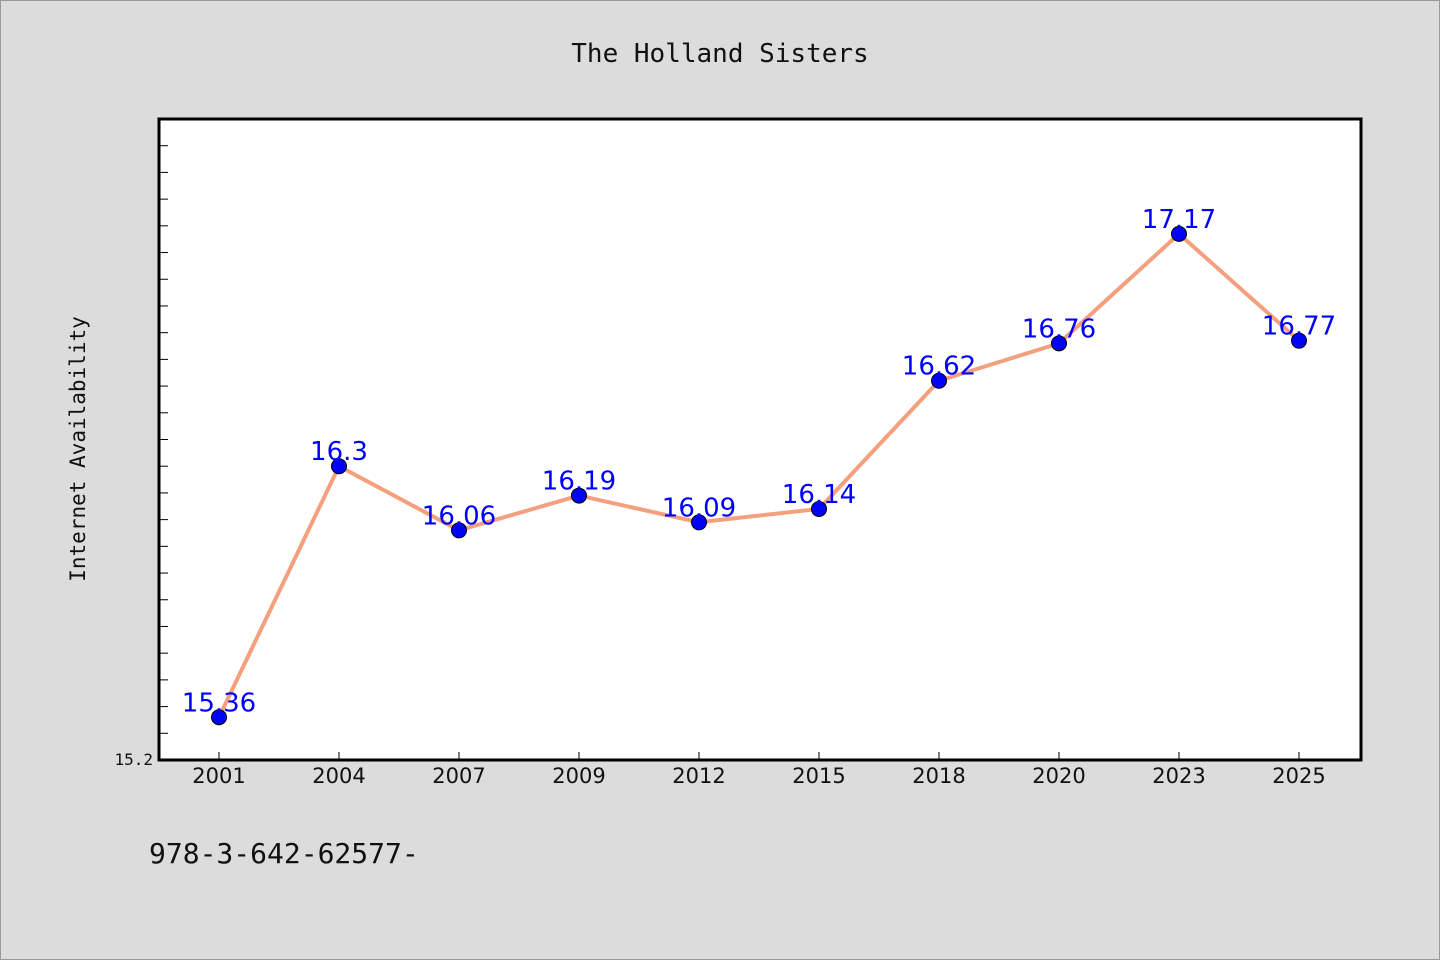 This screenshot has width=1440, height=960. Describe the element at coordinates (819, 495) in the screenshot. I see `data-label: 16.14` at that location.